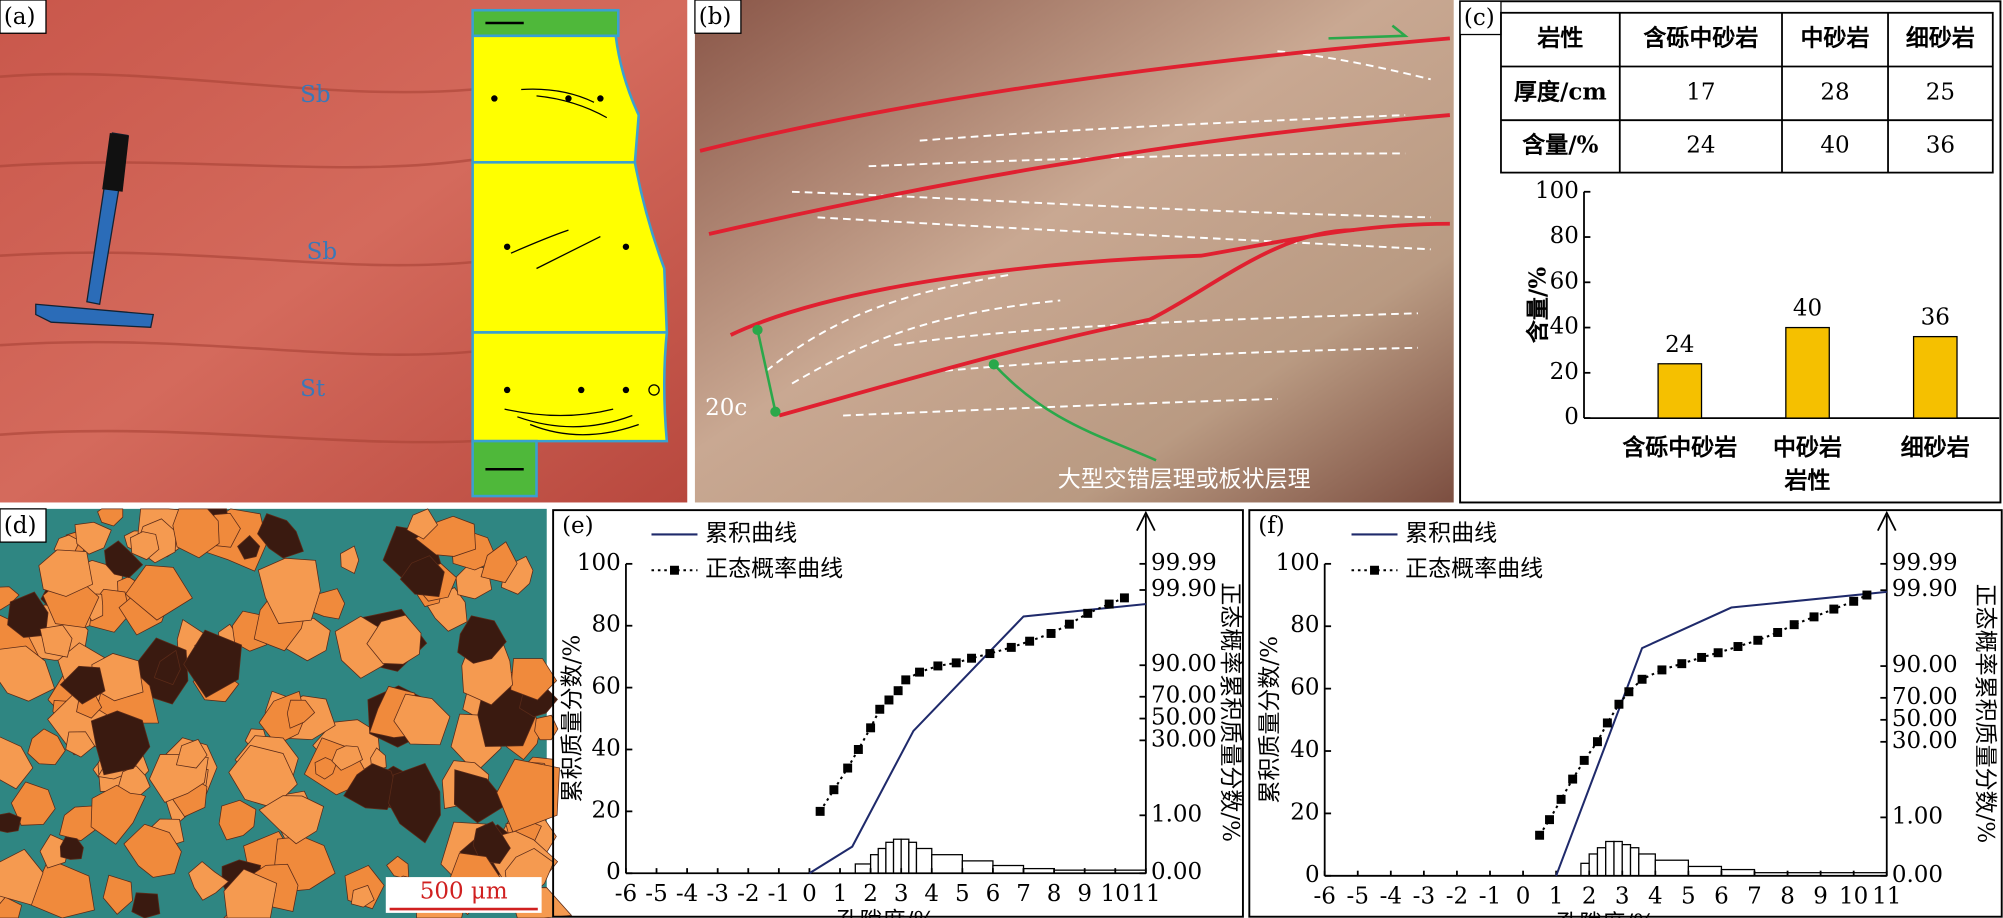 The height and width of the screenshot is (918, 2003). What do you see at coordinates (1940, 92) in the screenshot?
I see `table-cell: 25` at bounding box center [1940, 92].